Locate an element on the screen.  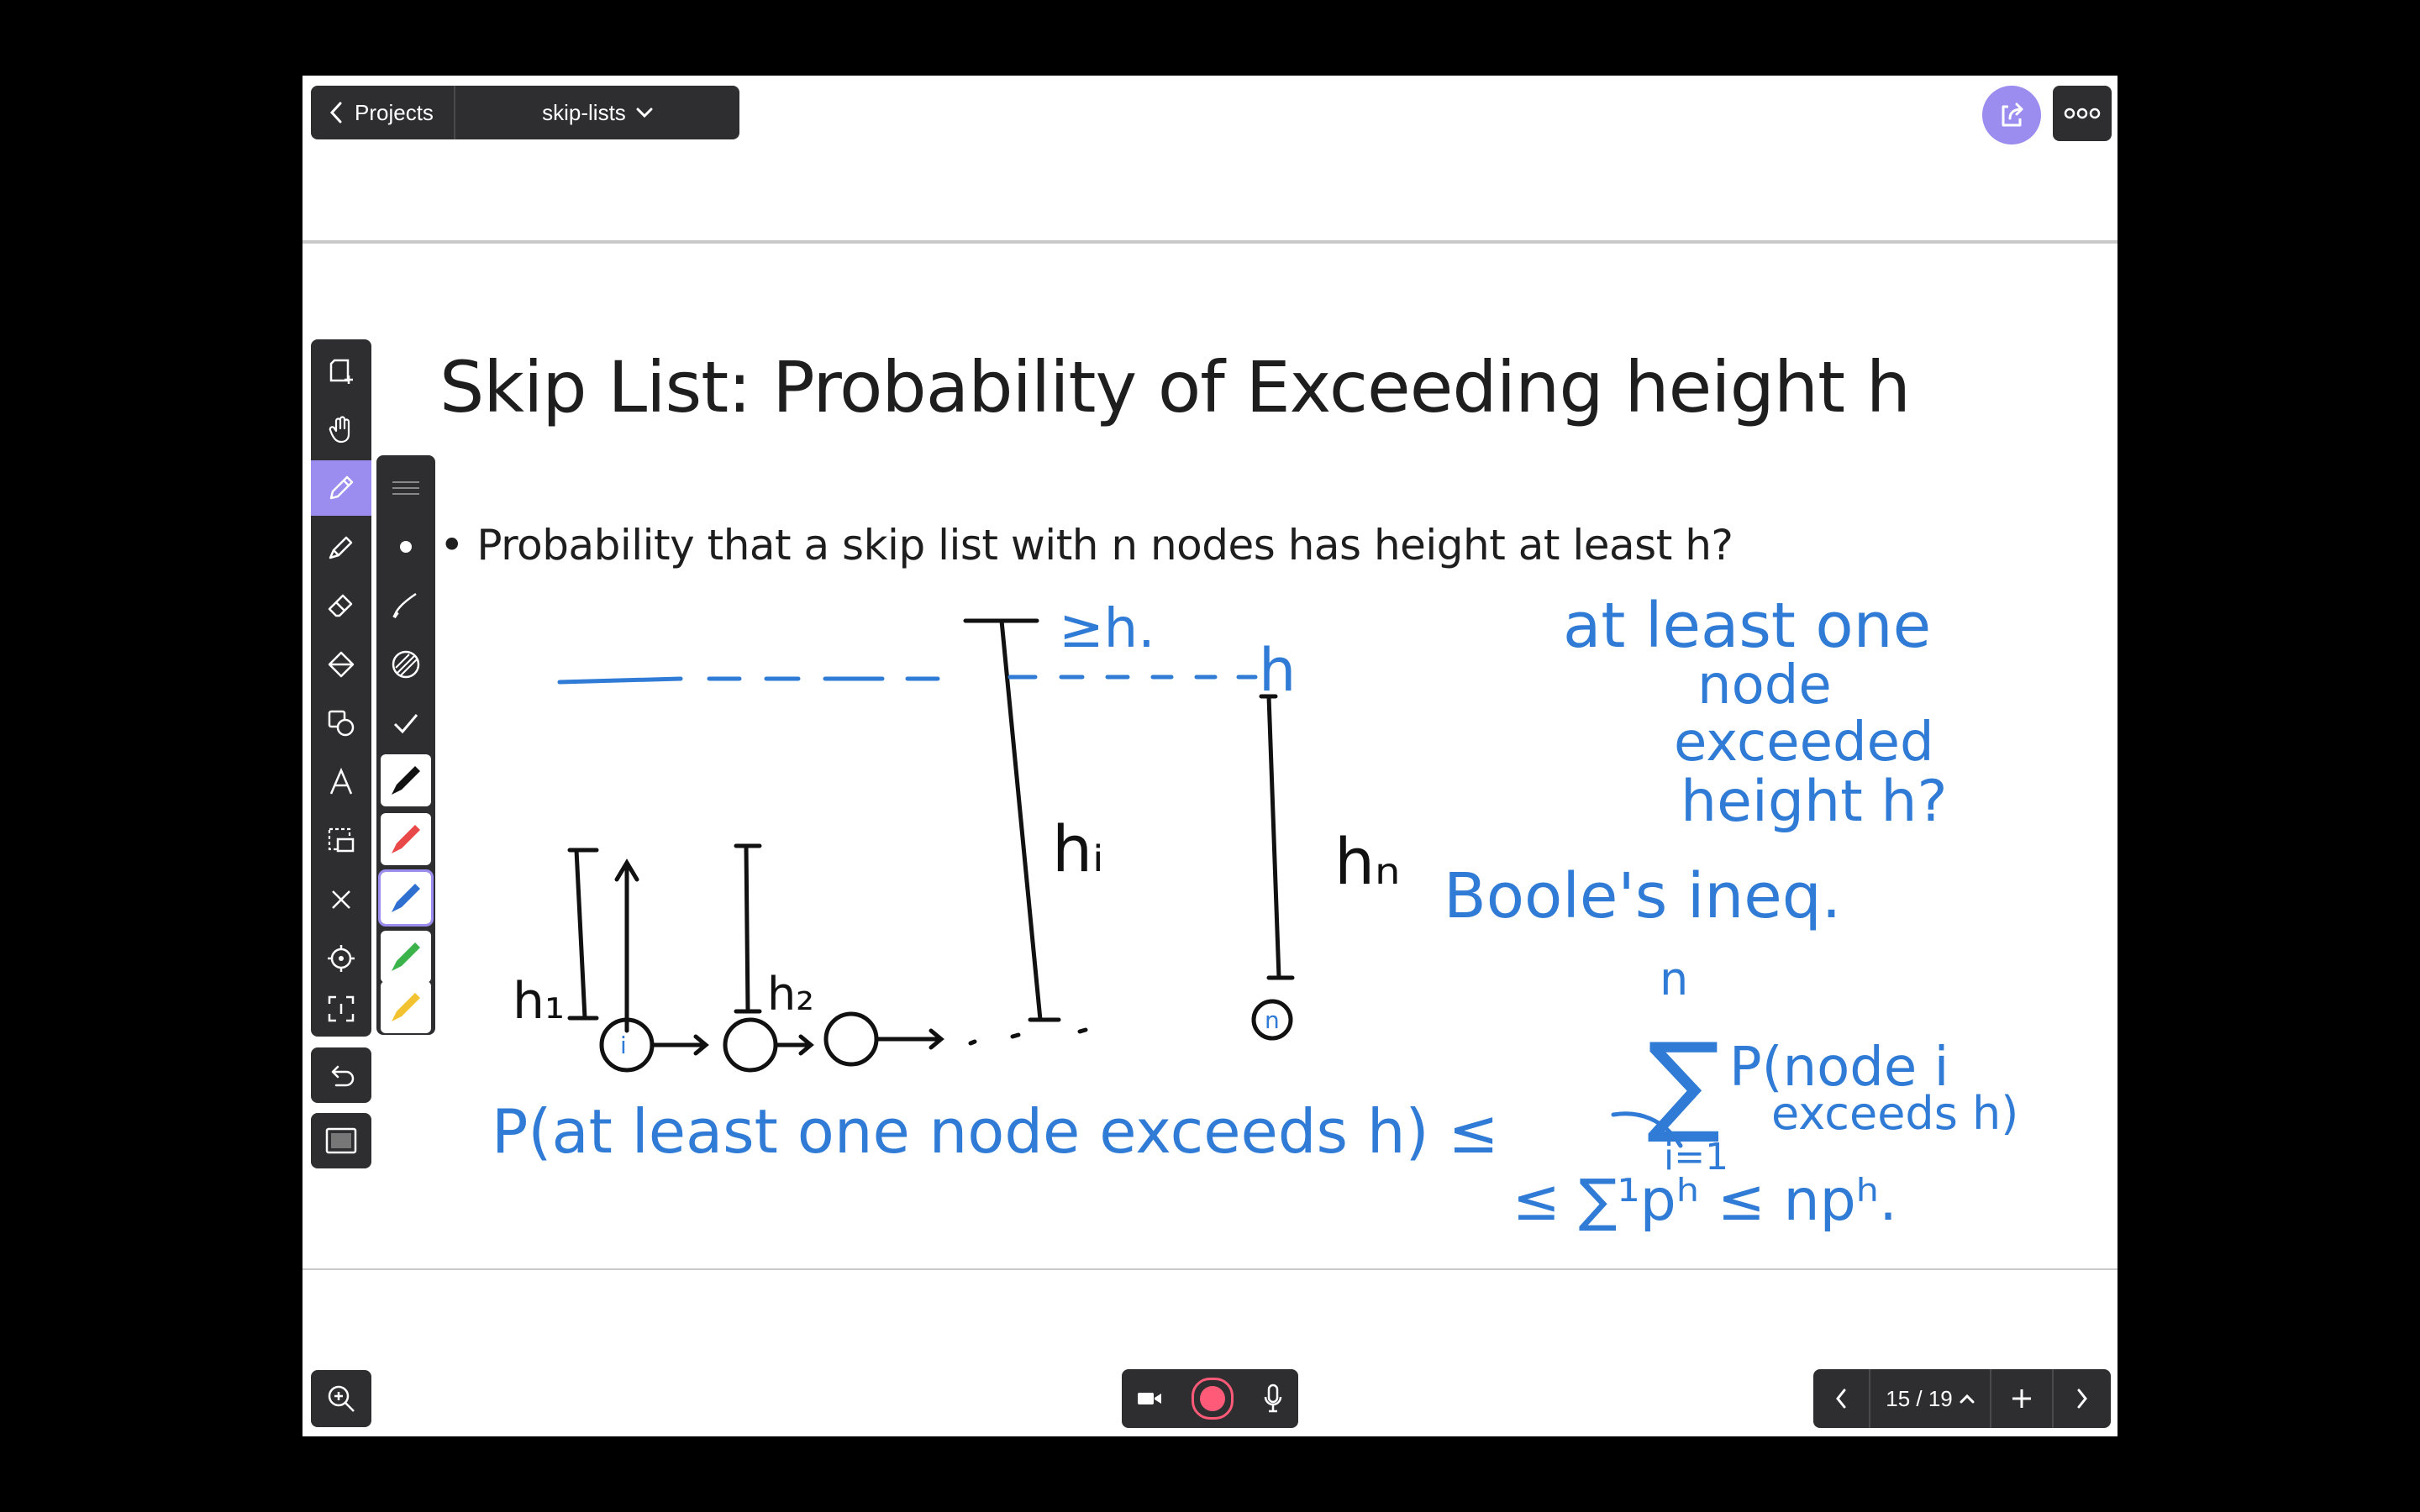
question-line-4: height h? is located at coordinates (1814, 802).